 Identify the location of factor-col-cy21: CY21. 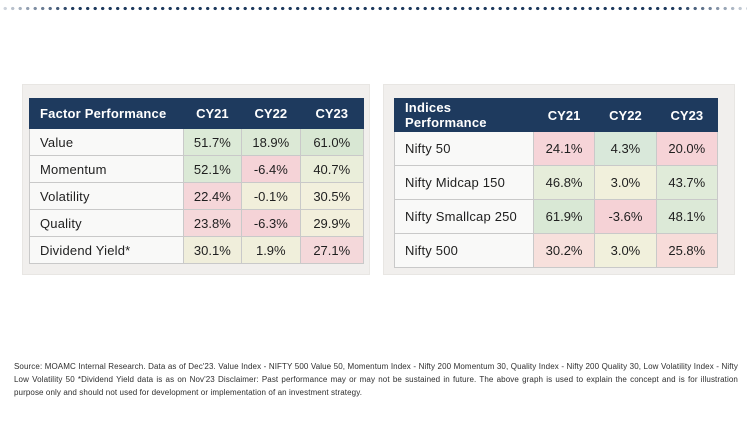
(212, 113).